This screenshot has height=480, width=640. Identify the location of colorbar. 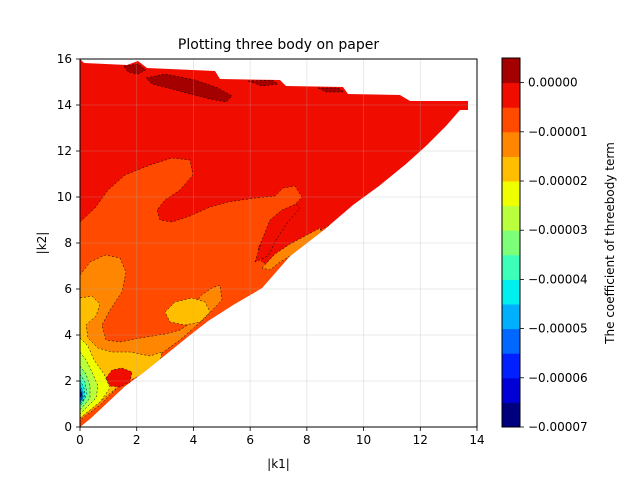
(511, 243).